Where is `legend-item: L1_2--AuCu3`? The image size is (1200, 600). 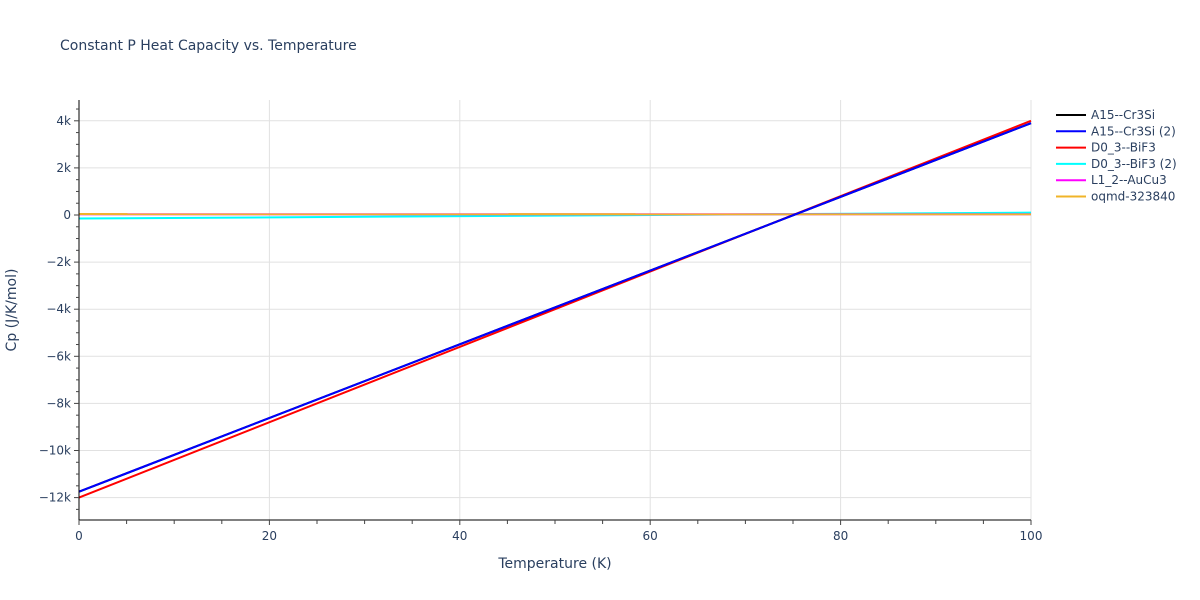 legend-item: L1_2--AuCu3 is located at coordinates (1111, 180).